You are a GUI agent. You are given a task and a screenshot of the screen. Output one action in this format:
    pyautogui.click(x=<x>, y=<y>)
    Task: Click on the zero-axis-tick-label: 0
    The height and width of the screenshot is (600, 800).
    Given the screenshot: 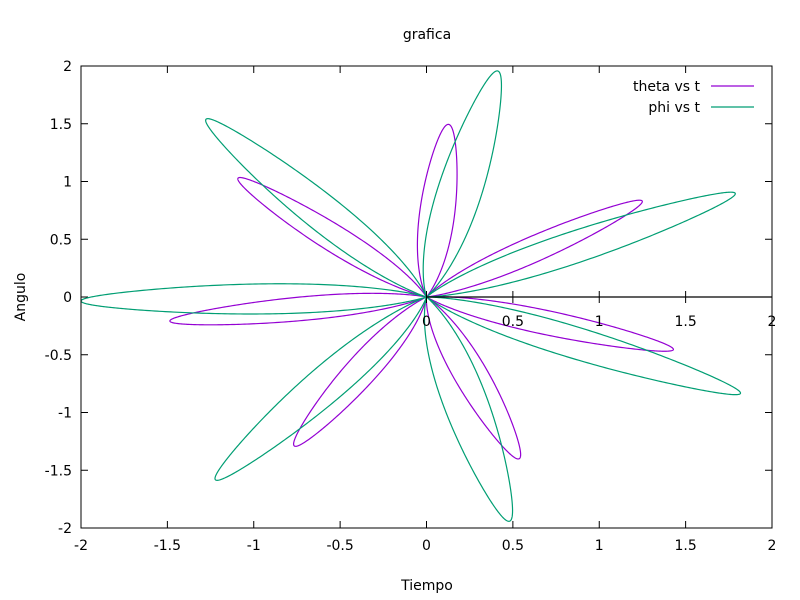 What is the action you would take?
    pyautogui.click(x=426, y=322)
    